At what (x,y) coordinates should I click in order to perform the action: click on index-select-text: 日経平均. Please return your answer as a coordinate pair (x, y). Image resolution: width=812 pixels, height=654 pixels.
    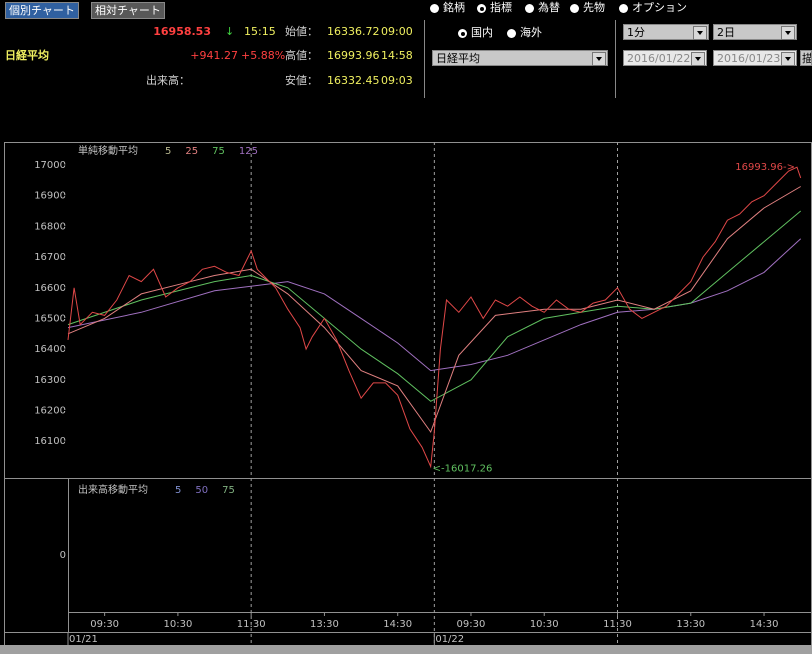
    Looking at the image, I should click on (458, 58).